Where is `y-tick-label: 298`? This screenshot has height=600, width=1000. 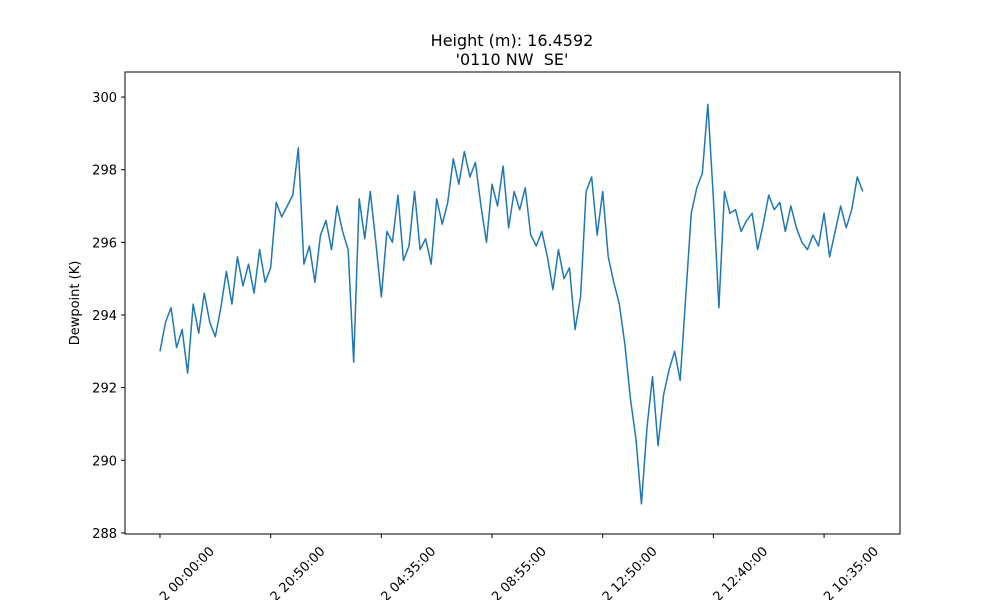
y-tick-label: 298 is located at coordinates (104, 171).